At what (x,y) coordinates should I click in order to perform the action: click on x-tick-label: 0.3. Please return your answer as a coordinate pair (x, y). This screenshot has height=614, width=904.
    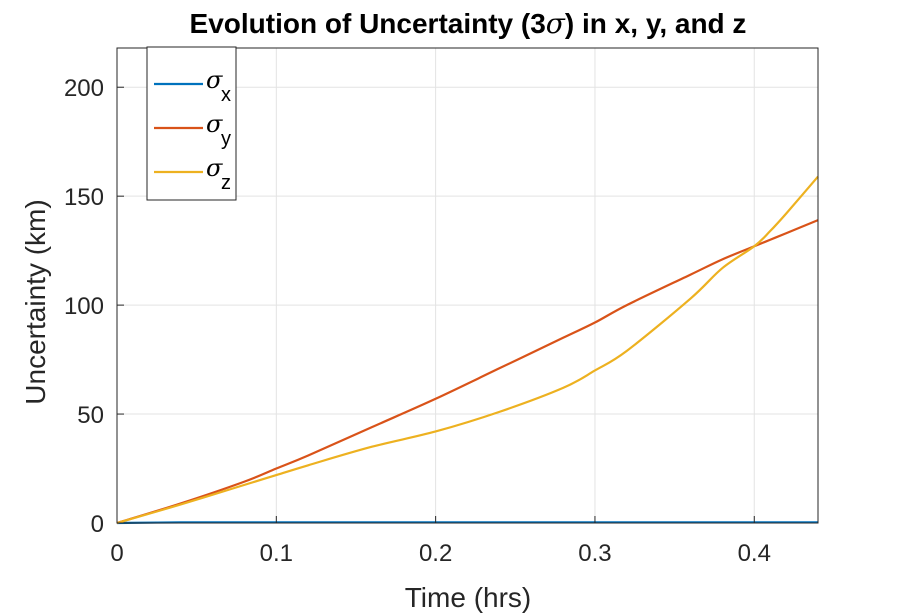
    Looking at the image, I should click on (594, 553).